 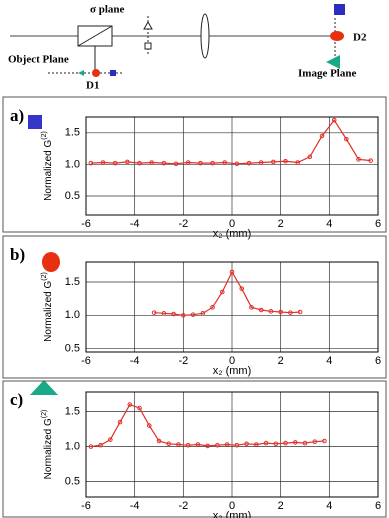 What do you see at coordinates (17, 115) in the screenshot?
I see `panel-label: a)` at bounding box center [17, 115].